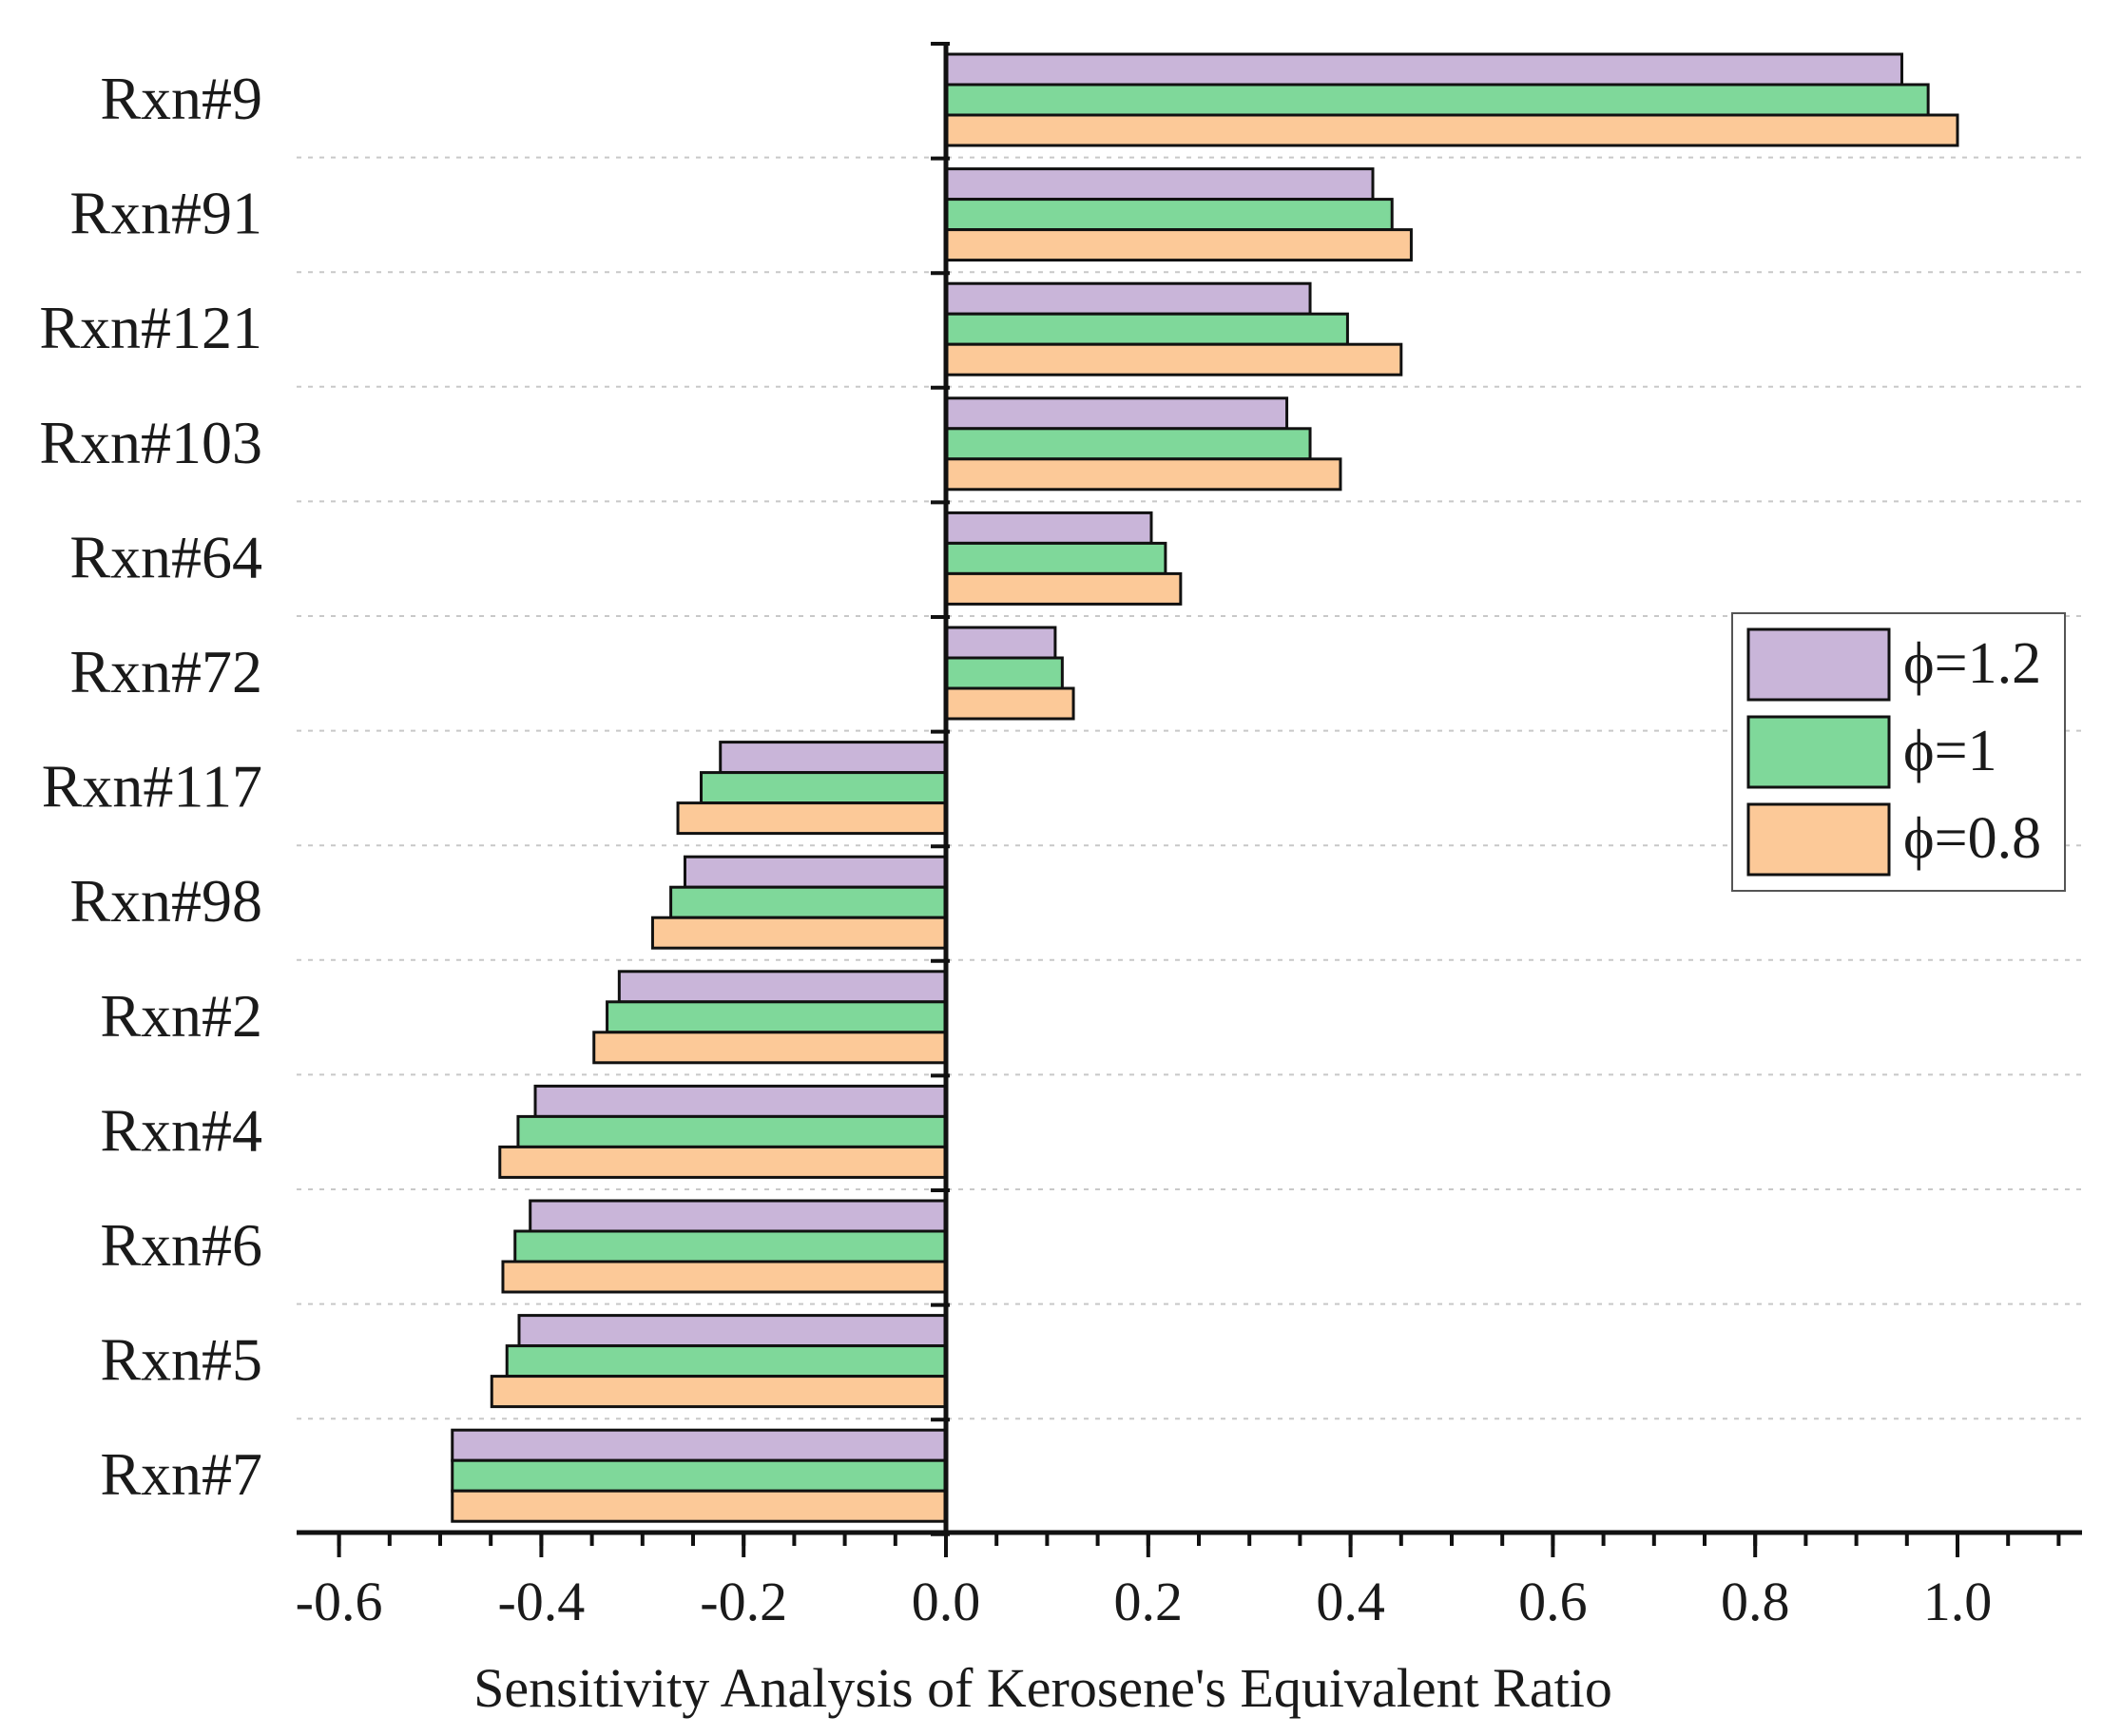  Describe the element at coordinates (1958, 1601) in the screenshot. I see `x-tick-label: 1.0` at that location.